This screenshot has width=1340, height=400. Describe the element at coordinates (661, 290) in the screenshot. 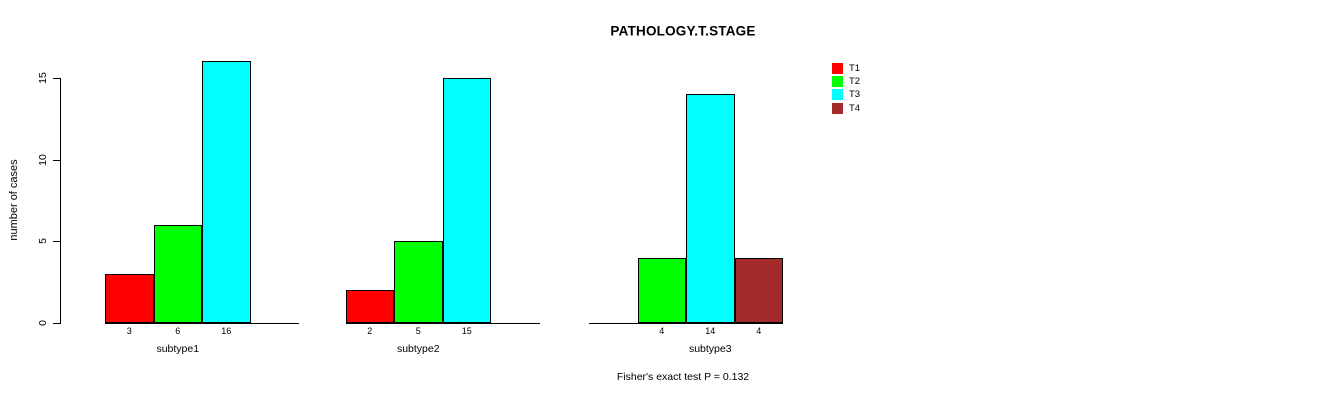

I see `bar-subtype3-T2` at that location.